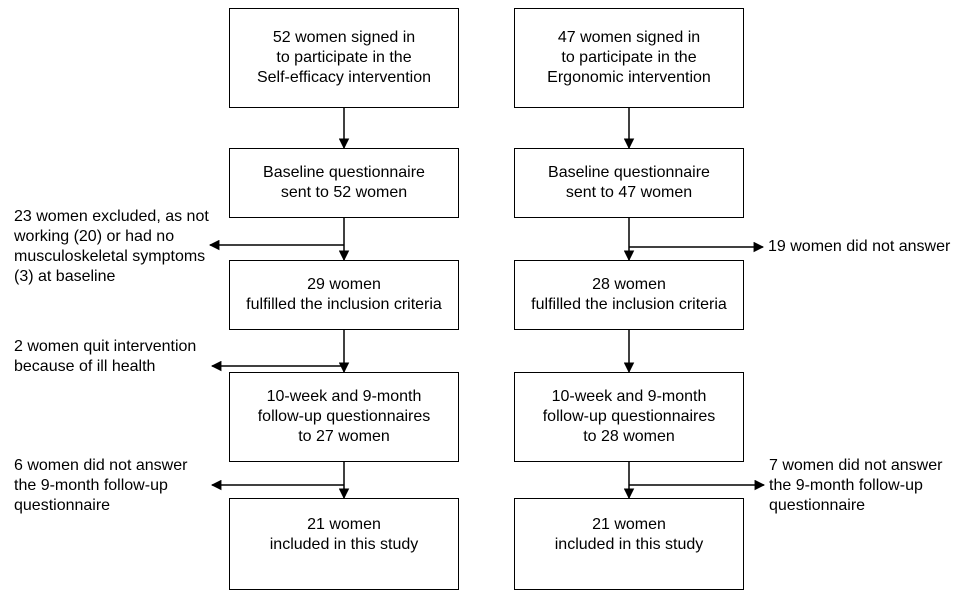 Image resolution: width=960 pixels, height=590 pixels. What do you see at coordinates (344, 524) in the screenshot?
I see `left-box-included-line-1: 21 women` at bounding box center [344, 524].